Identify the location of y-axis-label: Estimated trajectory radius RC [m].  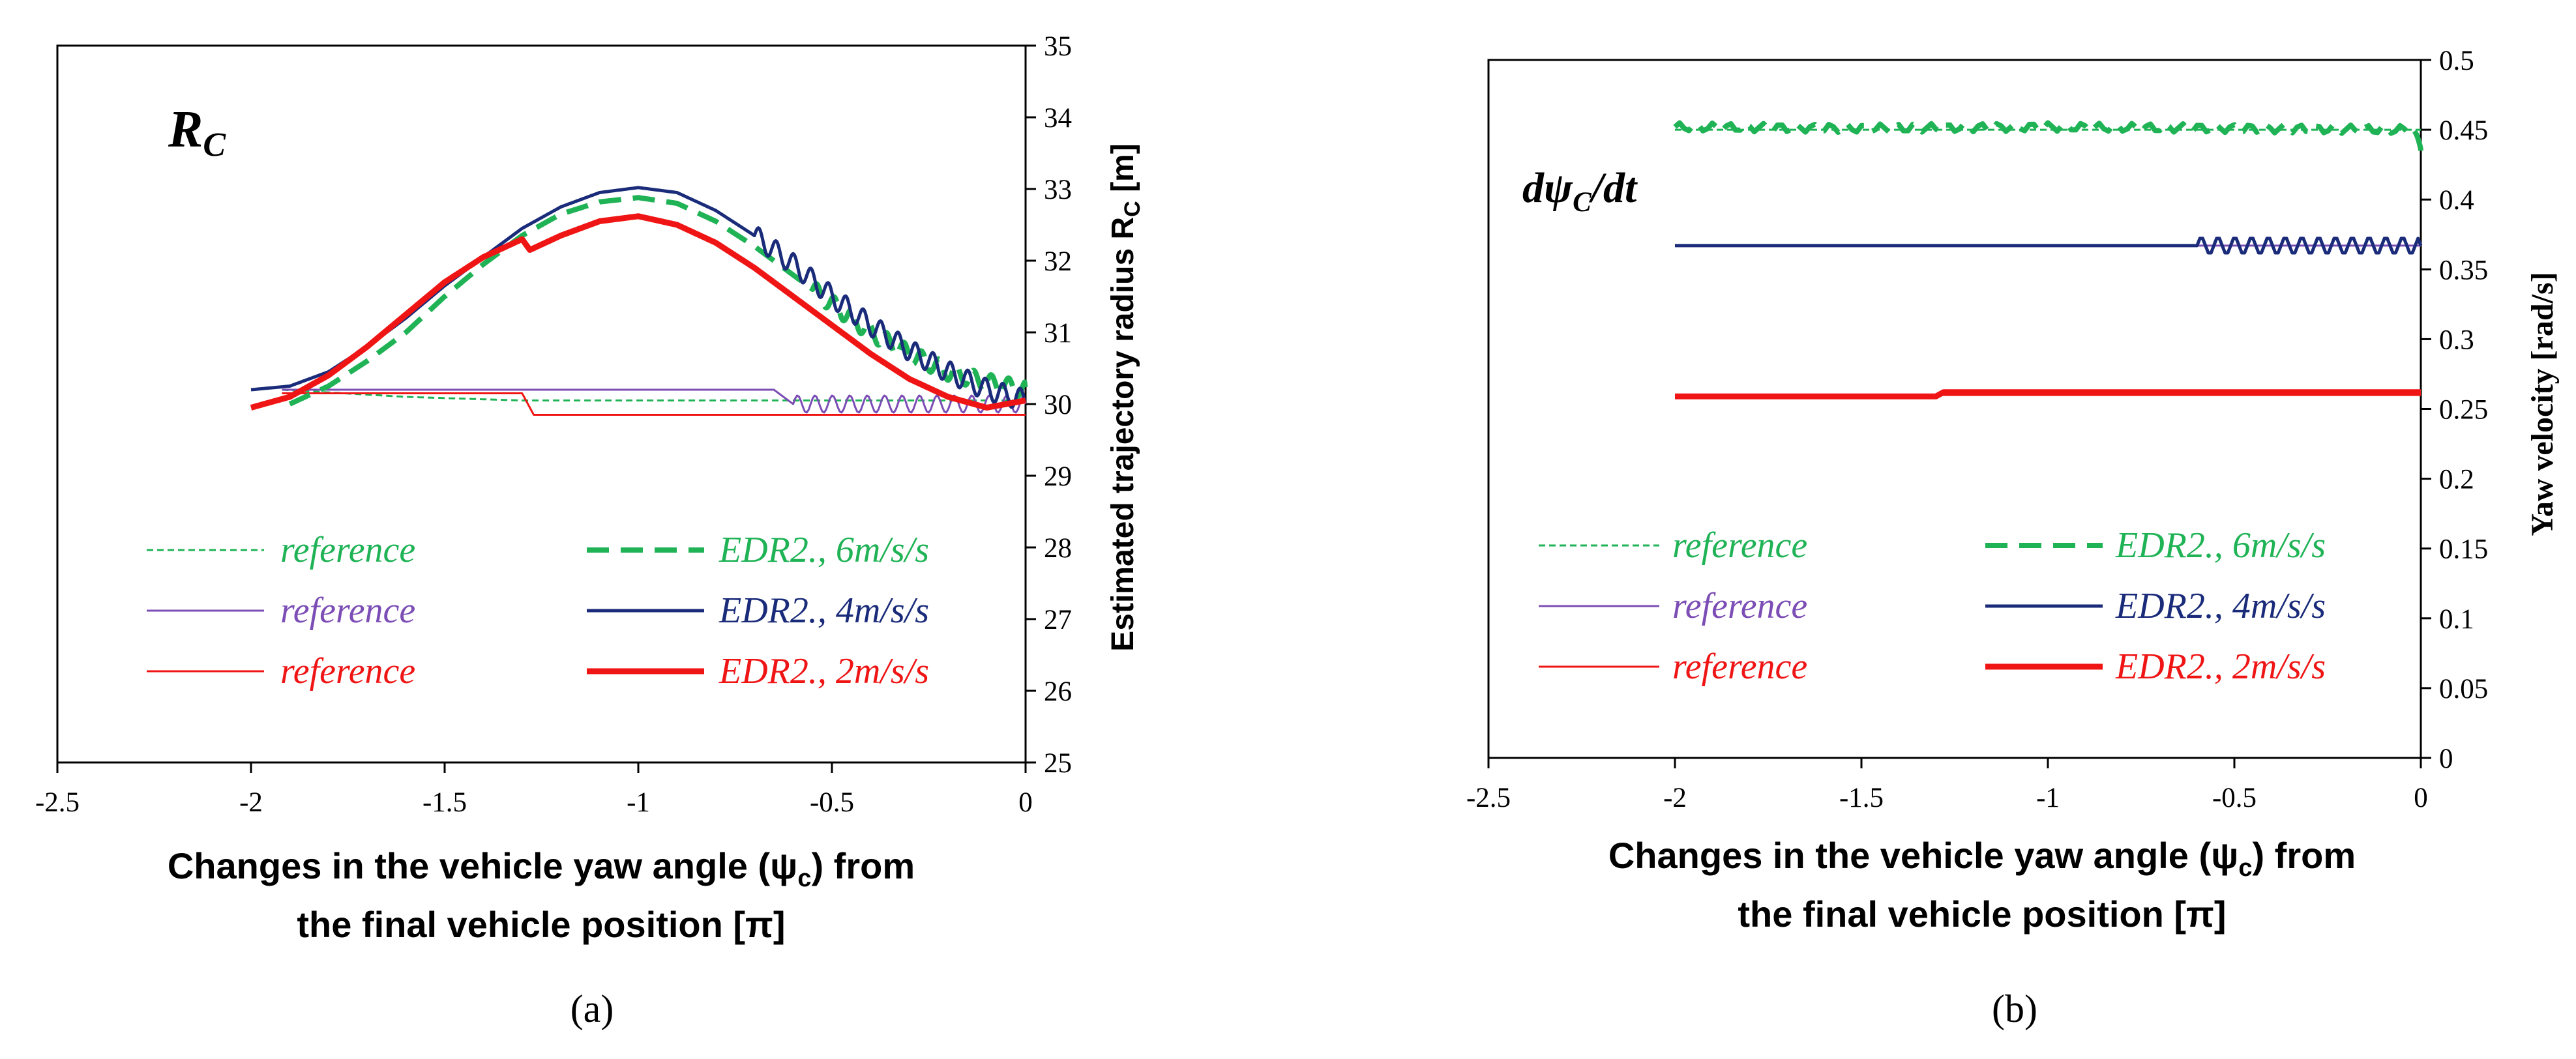
(1125, 397).